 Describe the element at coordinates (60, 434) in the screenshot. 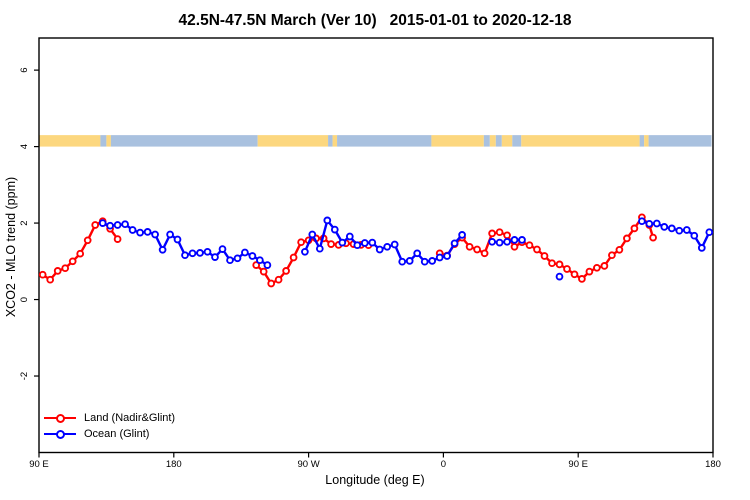

I see `ocean-series-marker-icon` at that location.